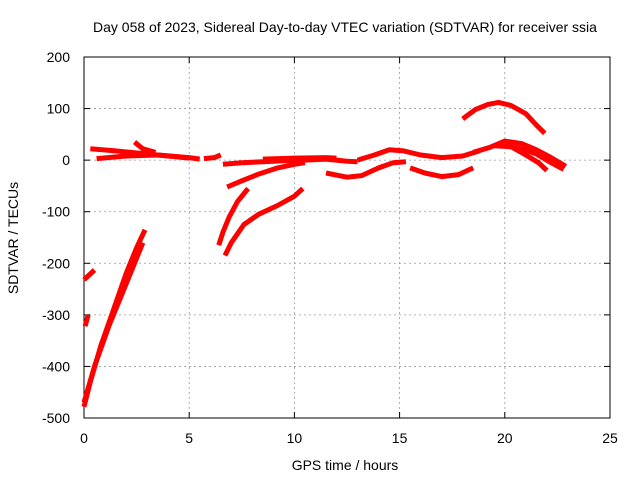 The width and height of the screenshot is (640, 480). I want to click on x-tick-label: 15, so click(400, 438).